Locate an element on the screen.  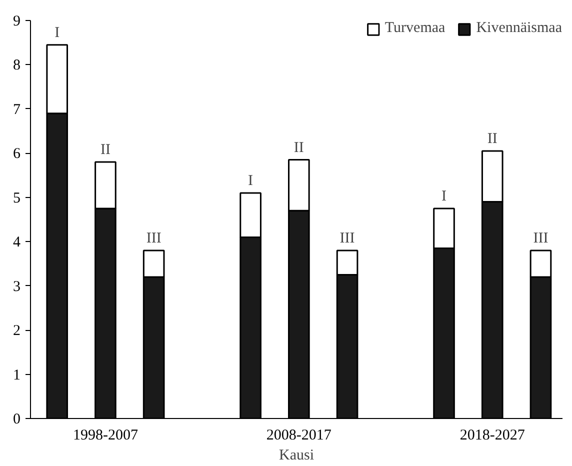
x-tick-label: 2018-2027 is located at coordinates (493, 436).